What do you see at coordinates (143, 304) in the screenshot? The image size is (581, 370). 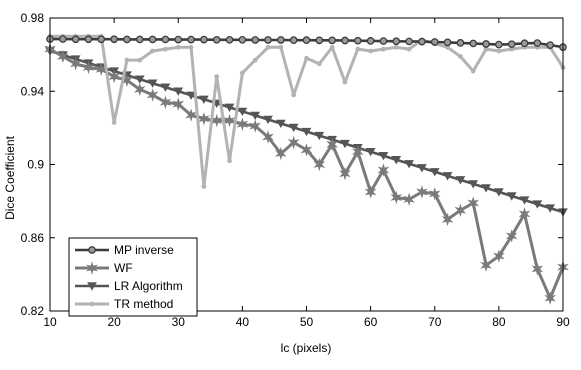 I see `legend-label-tr-method: TR method` at bounding box center [143, 304].